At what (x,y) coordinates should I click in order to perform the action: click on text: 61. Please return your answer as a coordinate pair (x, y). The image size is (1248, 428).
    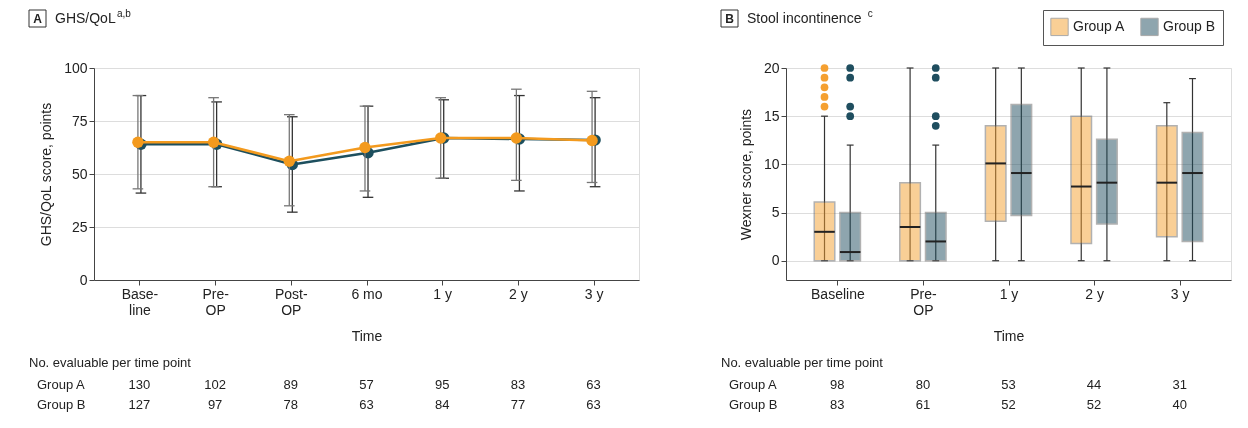
    Looking at the image, I should click on (923, 404).